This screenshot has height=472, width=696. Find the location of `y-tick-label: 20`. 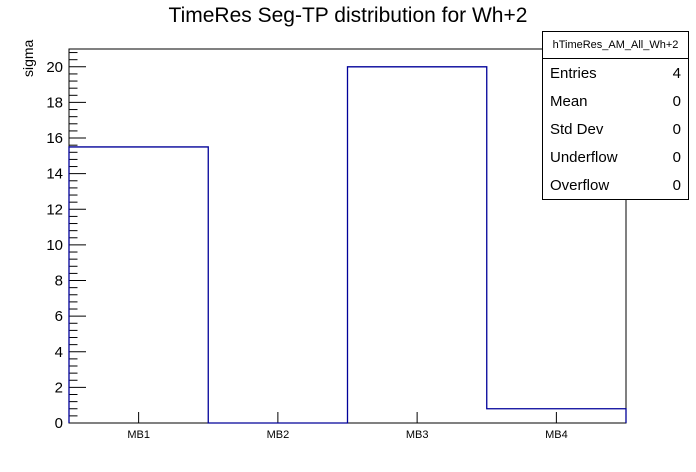

y-tick-label: 20 is located at coordinates (54, 67).